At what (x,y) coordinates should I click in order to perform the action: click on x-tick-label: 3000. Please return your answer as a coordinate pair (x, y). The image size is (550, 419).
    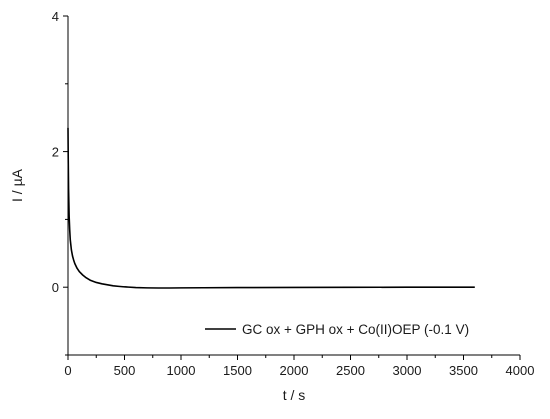
    Looking at the image, I should click on (407, 370).